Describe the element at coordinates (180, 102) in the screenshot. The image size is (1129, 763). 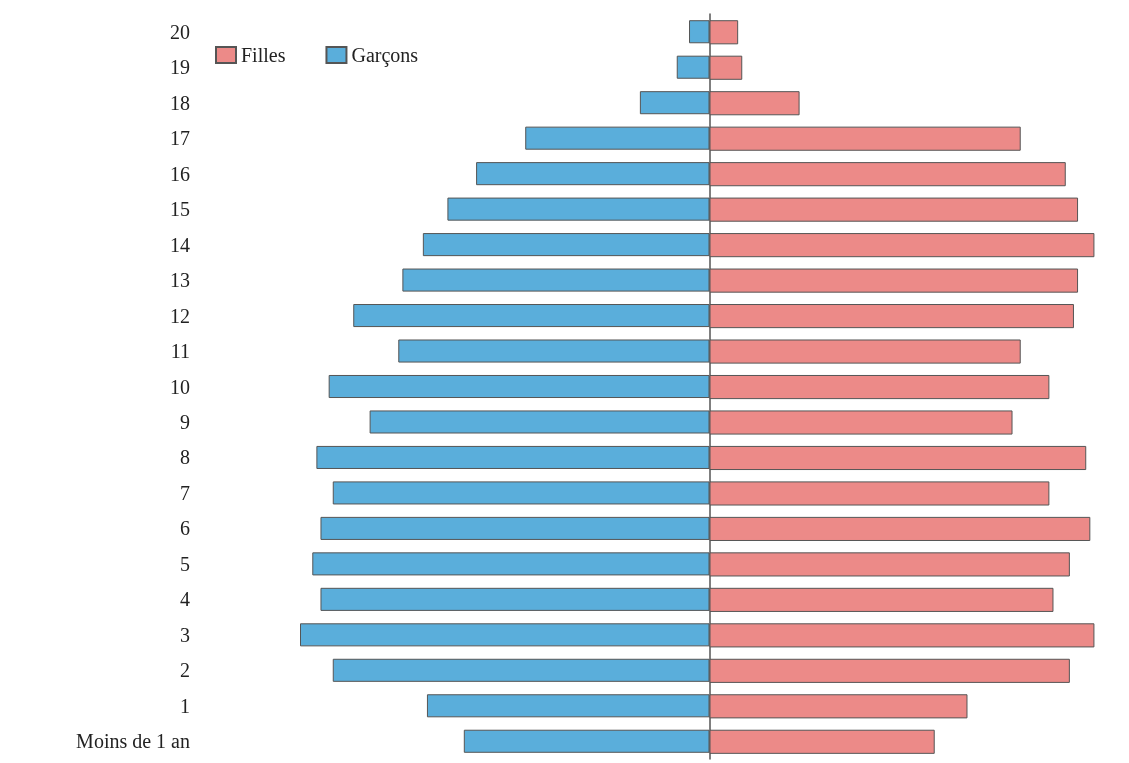
I see `y-tick-label: 18` at that location.